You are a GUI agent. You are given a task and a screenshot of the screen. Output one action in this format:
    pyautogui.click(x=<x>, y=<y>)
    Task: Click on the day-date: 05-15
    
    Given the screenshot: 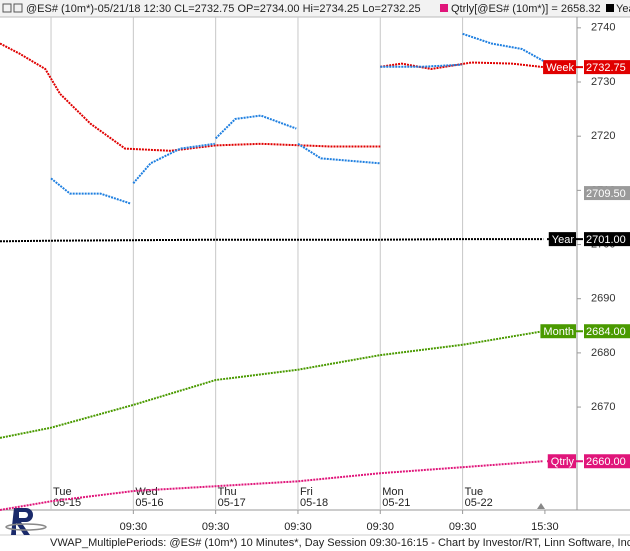 What is the action you would take?
    pyautogui.click(x=67, y=503)
    